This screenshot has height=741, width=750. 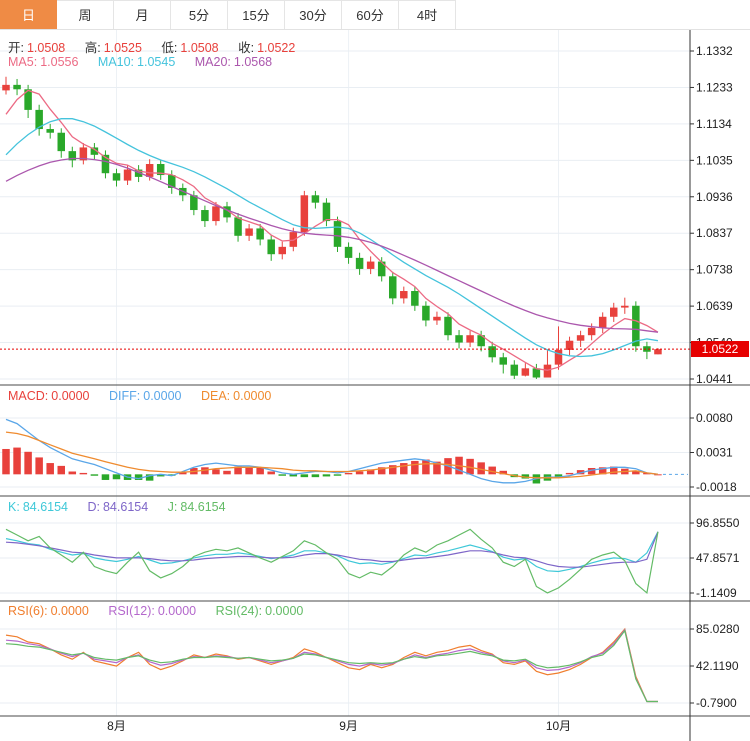 What do you see at coordinates (370, 14) in the screenshot?
I see `tab-60min: 60分` at bounding box center [370, 14].